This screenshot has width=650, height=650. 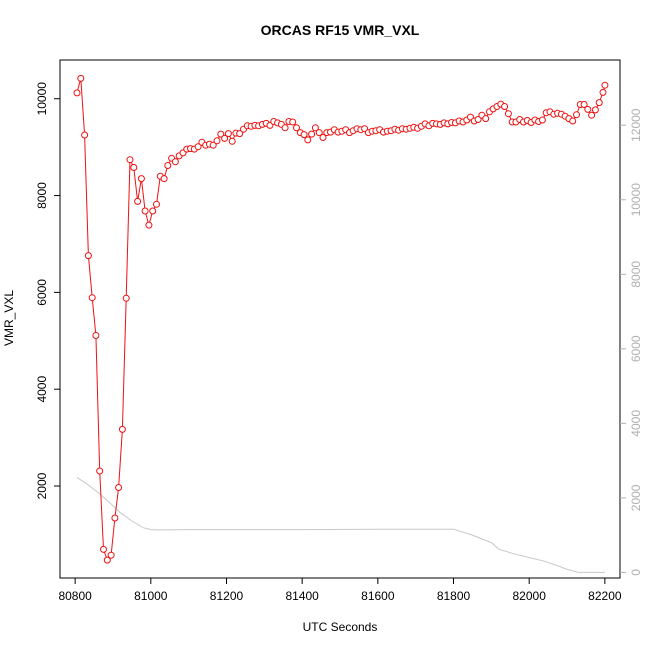 What do you see at coordinates (151, 596) in the screenshot?
I see `x-tick-label: 81000` at bounding box center [151, 596].